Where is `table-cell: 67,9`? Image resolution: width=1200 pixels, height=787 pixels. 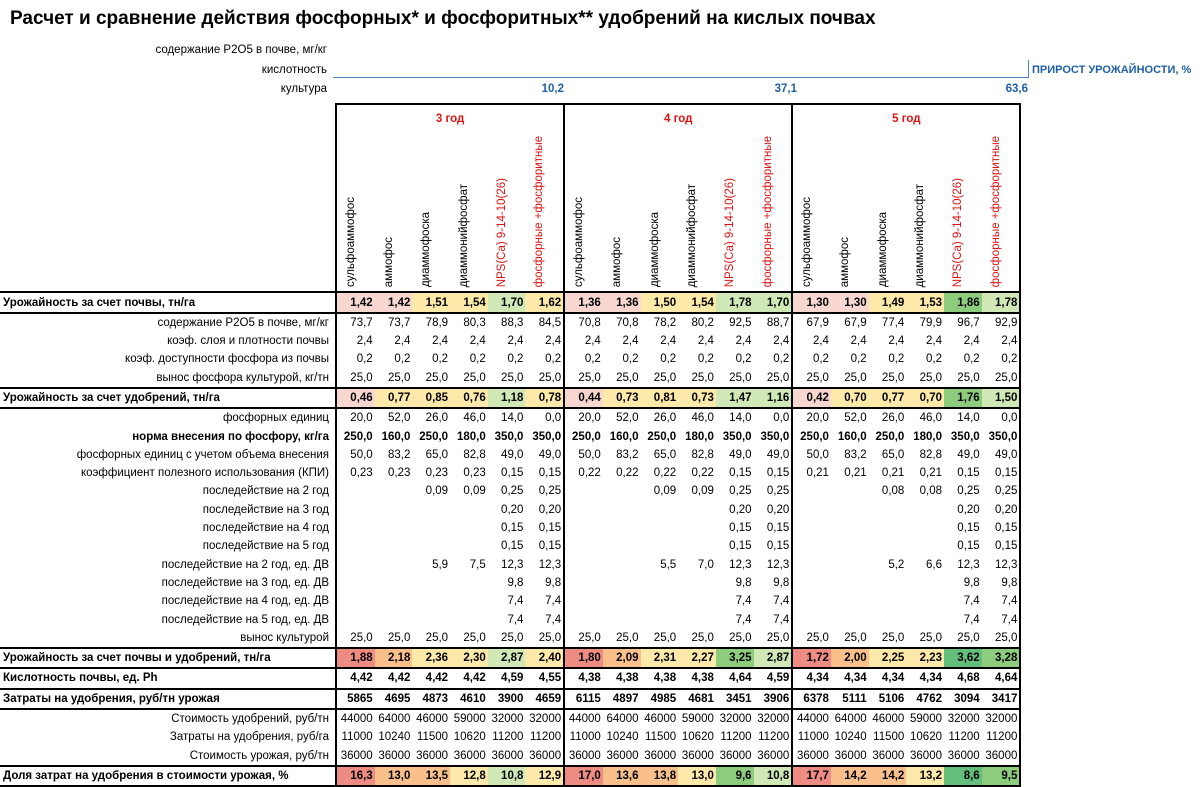 table-cell: 67,9 is located at coordinates (811, 322).